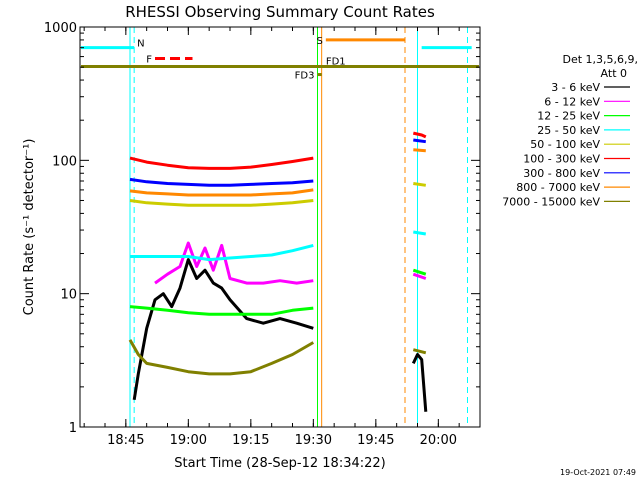 The image size is (640, 480). Describe the element at coordinates (375, 440) in the screenshot. I see `x-tick-label: 19:45` at that location.